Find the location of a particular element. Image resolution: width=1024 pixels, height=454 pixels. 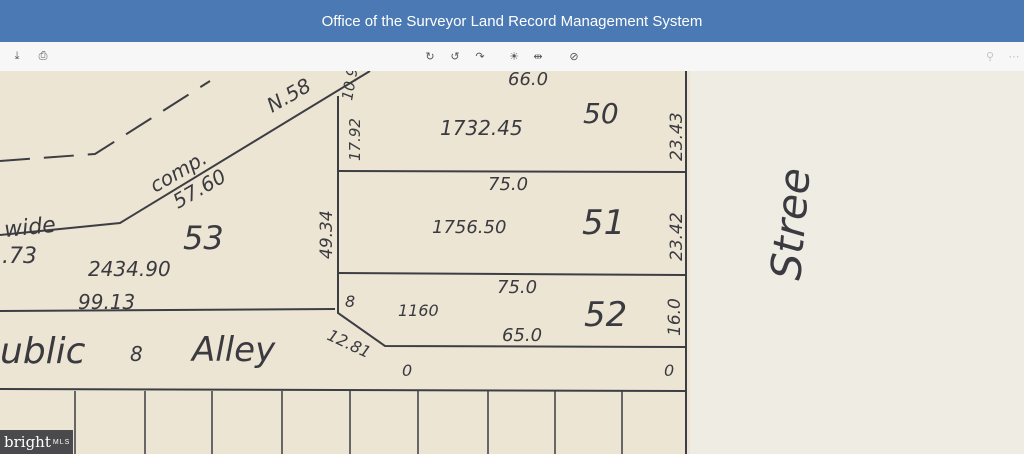

zoom-icon: ⚲ is located at coordinates (990, 56).